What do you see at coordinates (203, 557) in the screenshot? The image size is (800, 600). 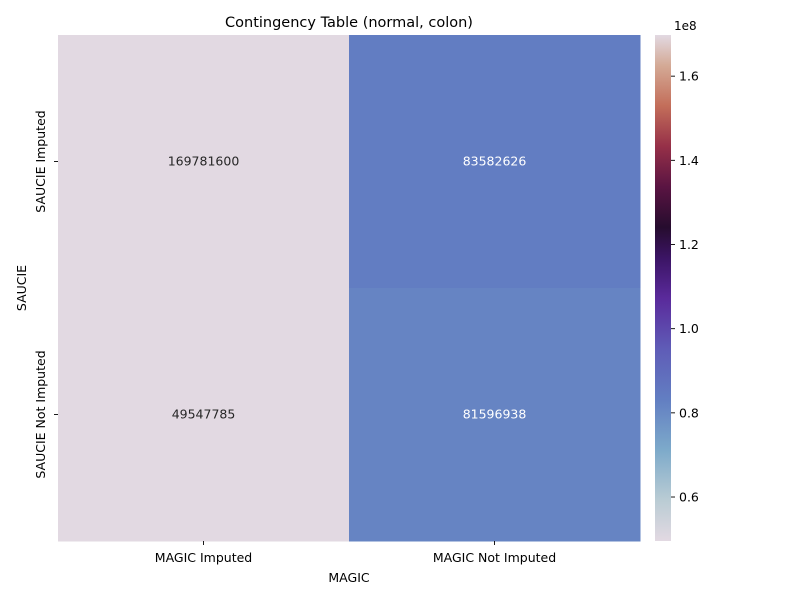 I see `x-tick-label: MAGIC Imputed` at bounding box center [203, 557].